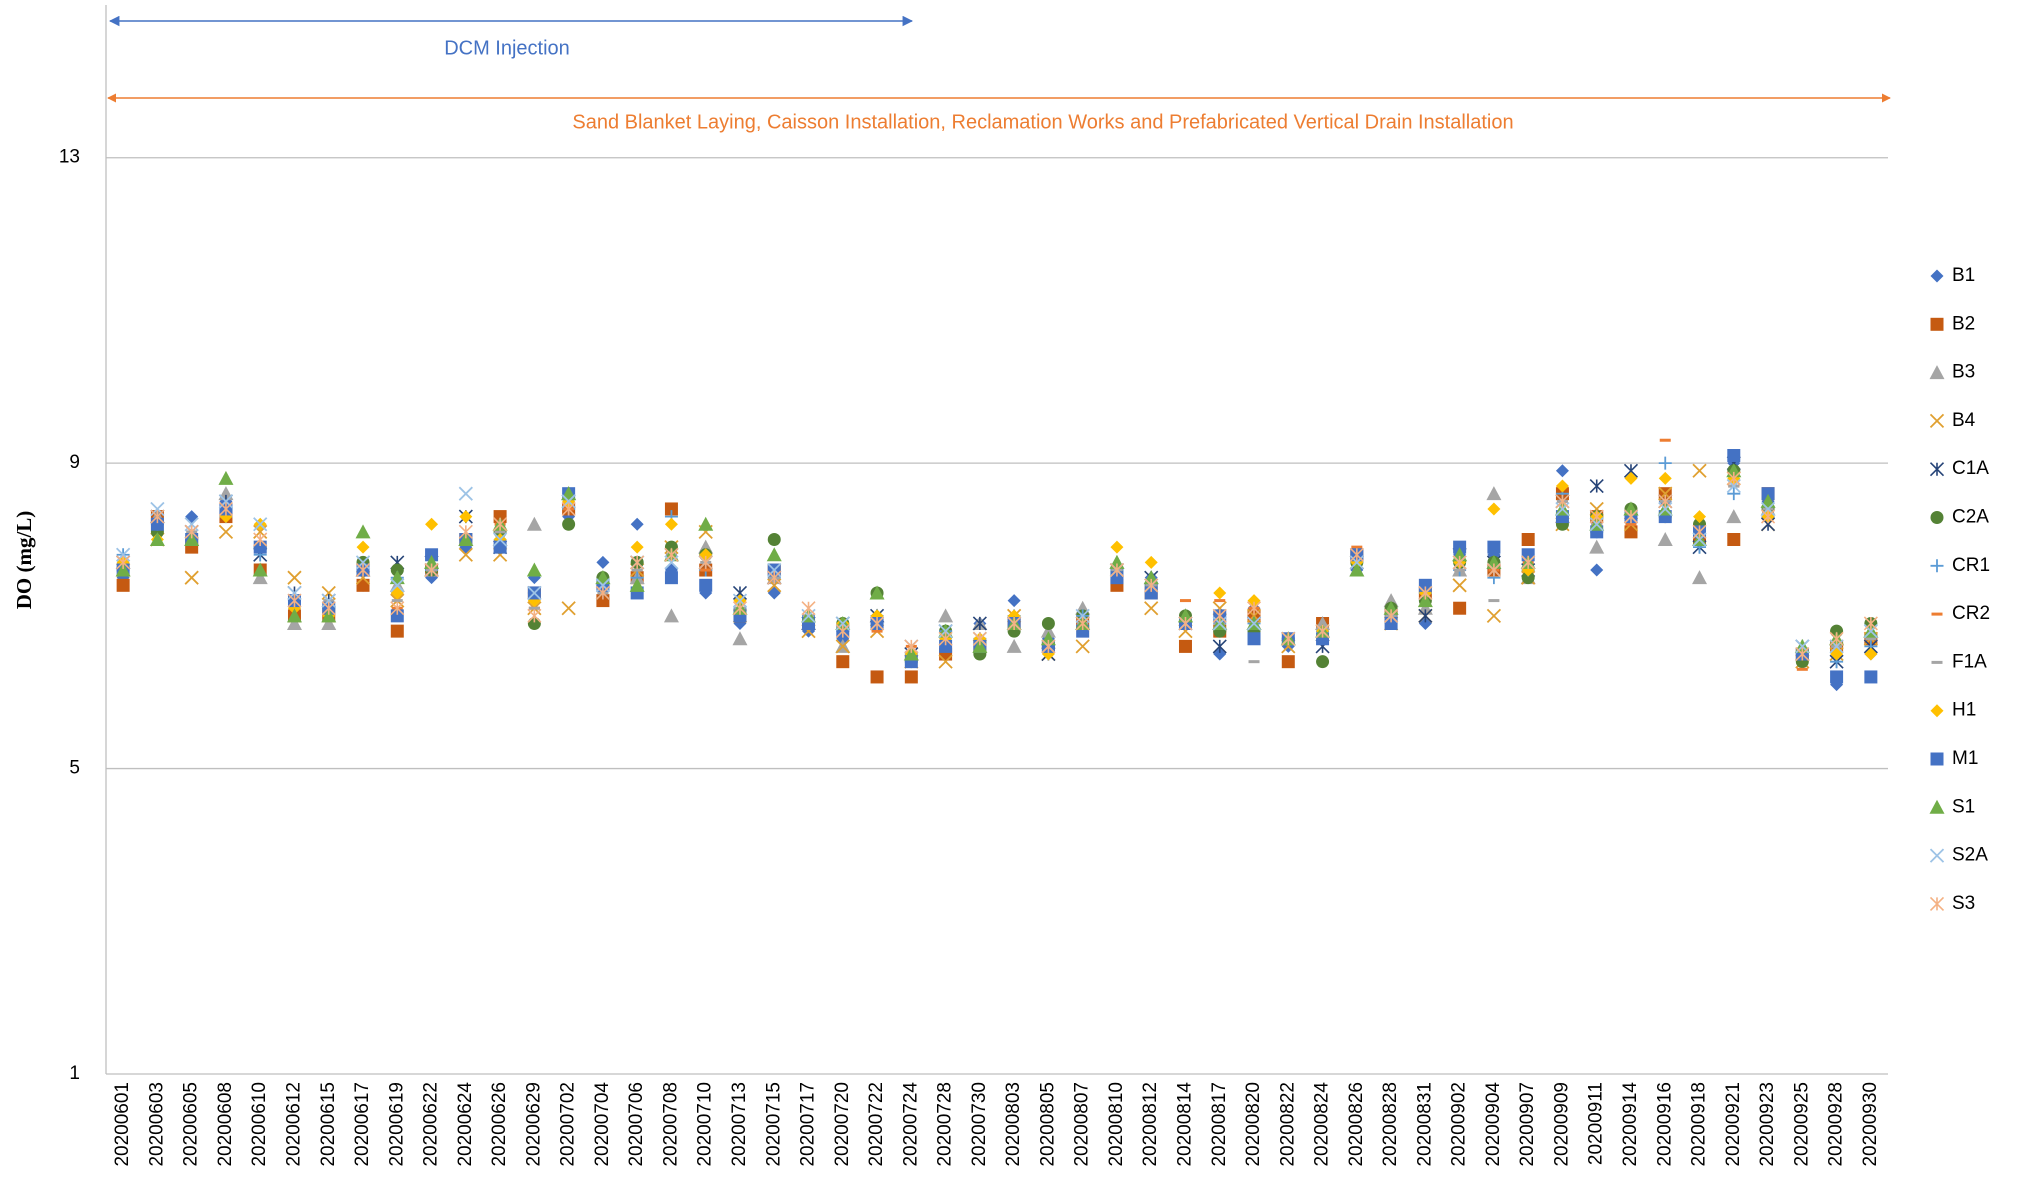 The height and width of the screenshot is (1191, 2020). What do you see at coordinates (24, 560) in the screenshot?
I see `y-axis-title: DO (mg/L)` at bounding box center [24, 560].